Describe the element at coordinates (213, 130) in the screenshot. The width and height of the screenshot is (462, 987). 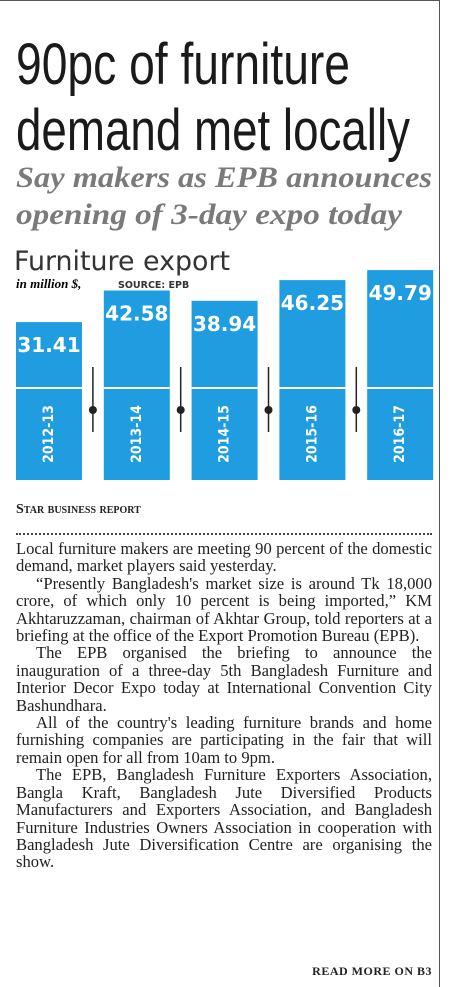
I see `headline: demand met locally` at that location.